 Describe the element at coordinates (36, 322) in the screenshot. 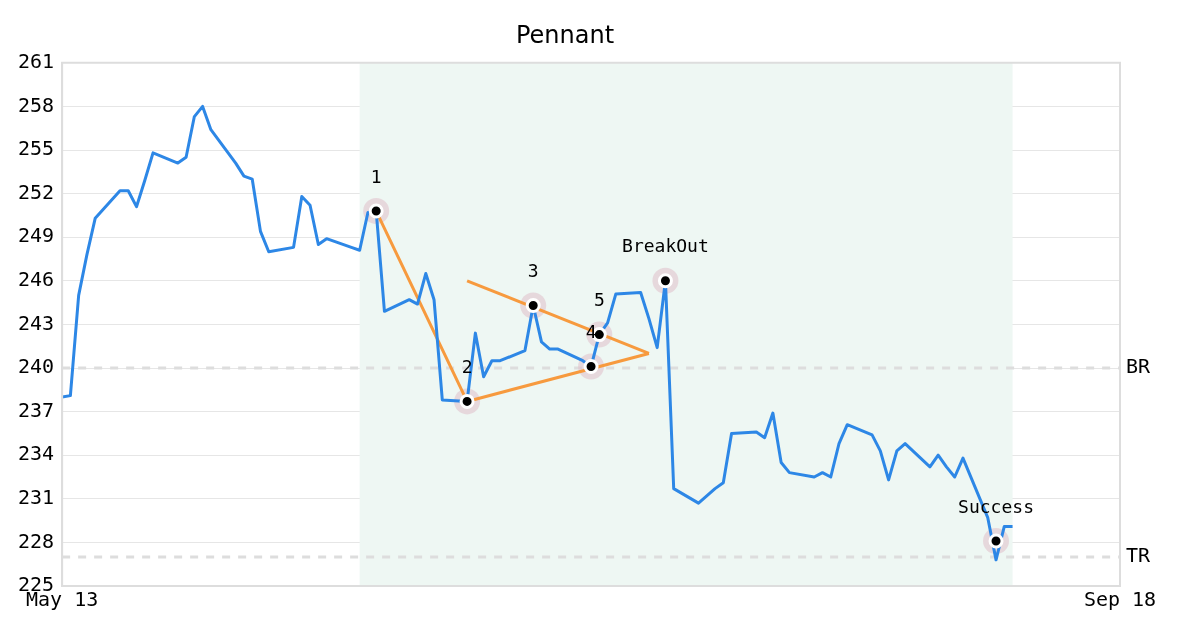

I see `y-tick-label: 243` at that location.